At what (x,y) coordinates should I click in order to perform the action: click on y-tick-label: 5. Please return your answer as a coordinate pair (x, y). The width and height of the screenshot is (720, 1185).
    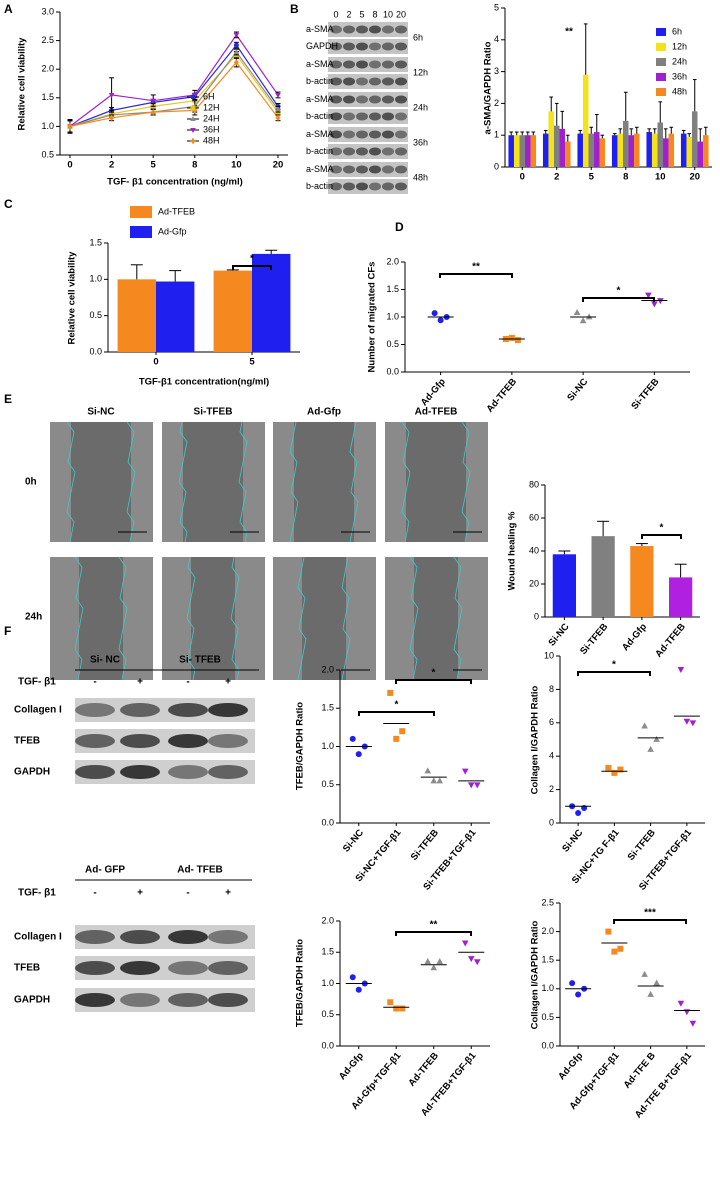
    Looking at the image, I should click on (496, 7).